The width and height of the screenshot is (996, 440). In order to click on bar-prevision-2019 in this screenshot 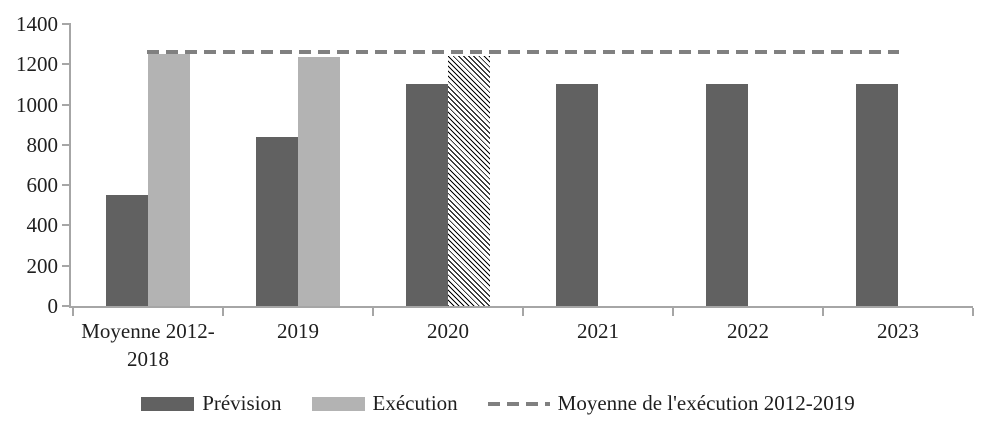, I will do `click(277, 221)`.